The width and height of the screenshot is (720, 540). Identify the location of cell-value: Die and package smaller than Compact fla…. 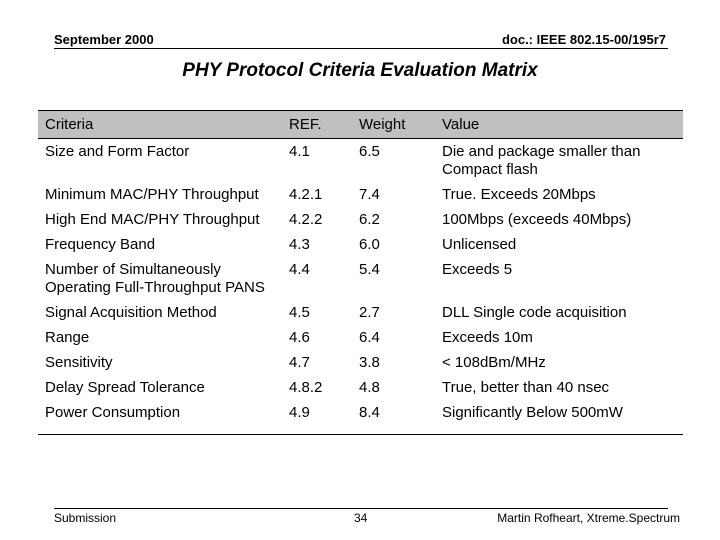
(541, 160).